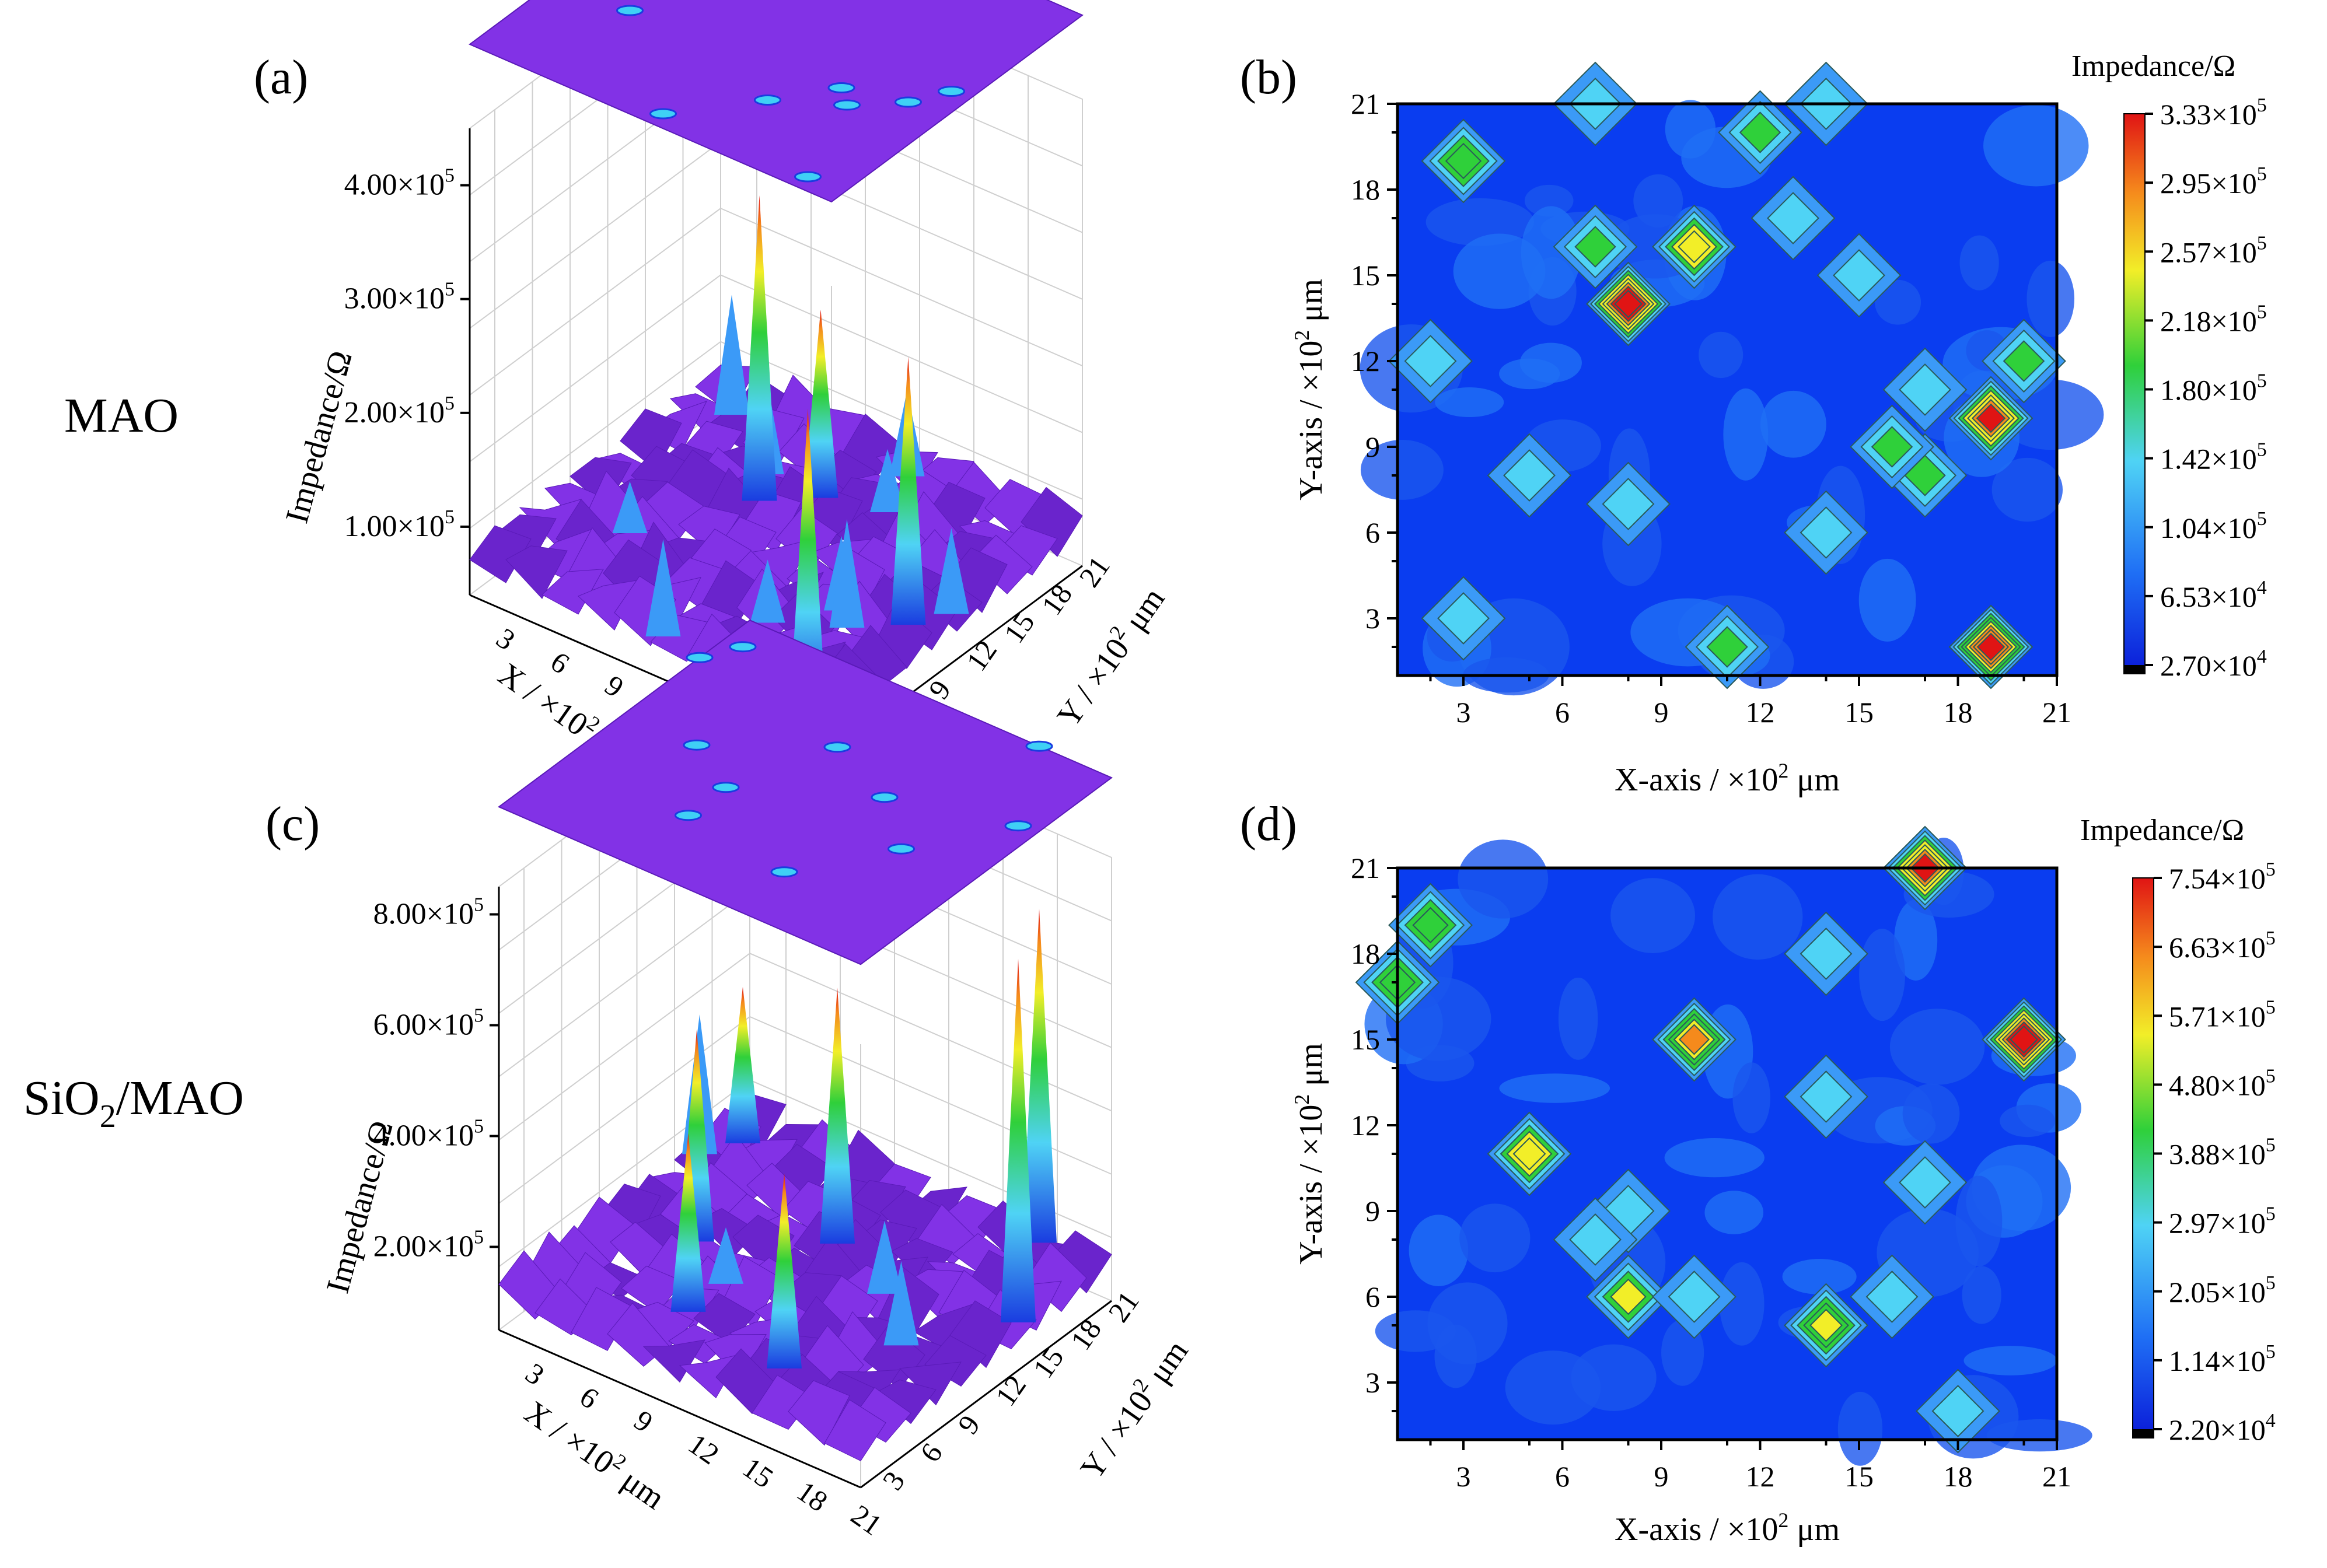 Image resolution: width=2327 pixels, height=1568 pixels. What do you see at coordinates (1859, 712) in the screenshot?
I see `x-tick-label: 15` at bounding box center [1859, 712].